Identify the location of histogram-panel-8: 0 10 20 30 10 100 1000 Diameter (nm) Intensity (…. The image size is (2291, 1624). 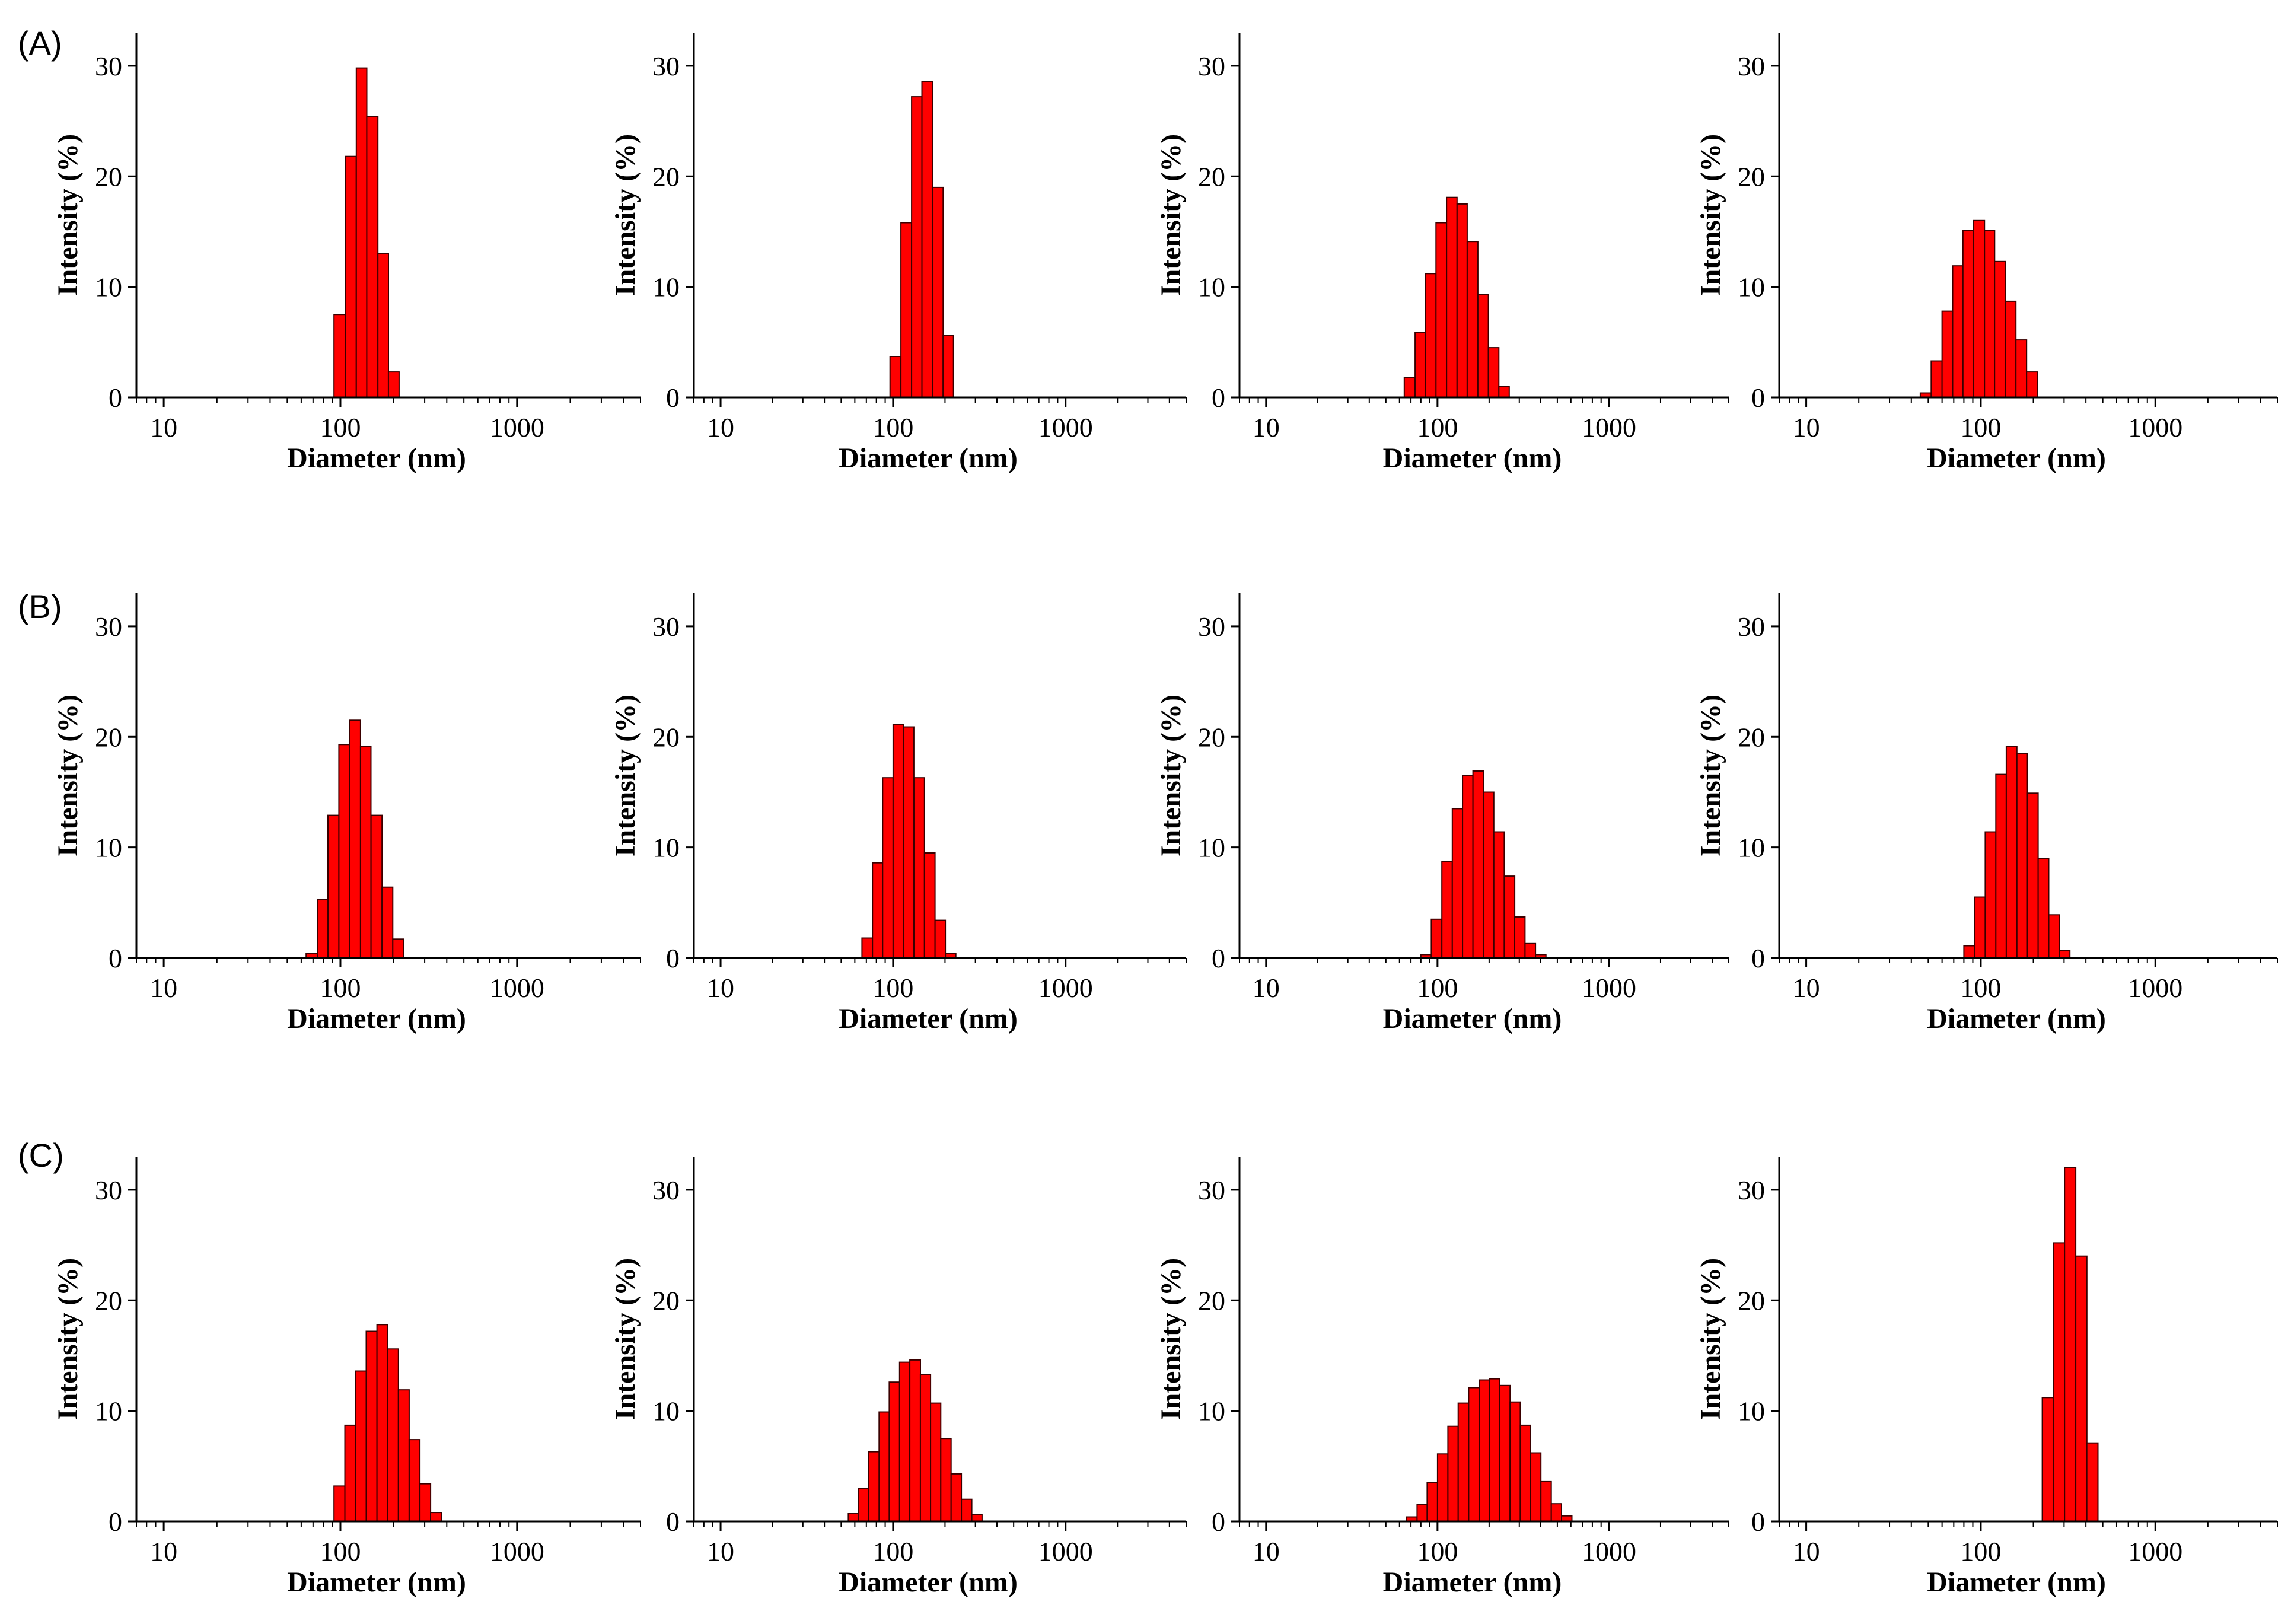
(1986, 813).